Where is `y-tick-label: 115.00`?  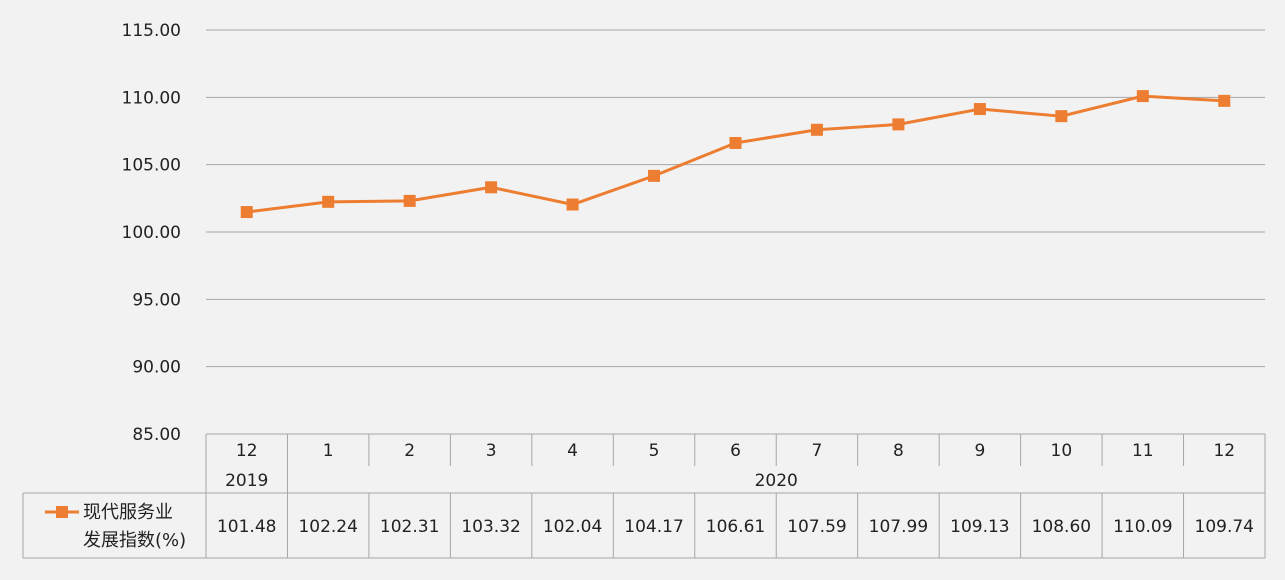
y-tick-label: 115.00 is located at coordinates (151, 31).